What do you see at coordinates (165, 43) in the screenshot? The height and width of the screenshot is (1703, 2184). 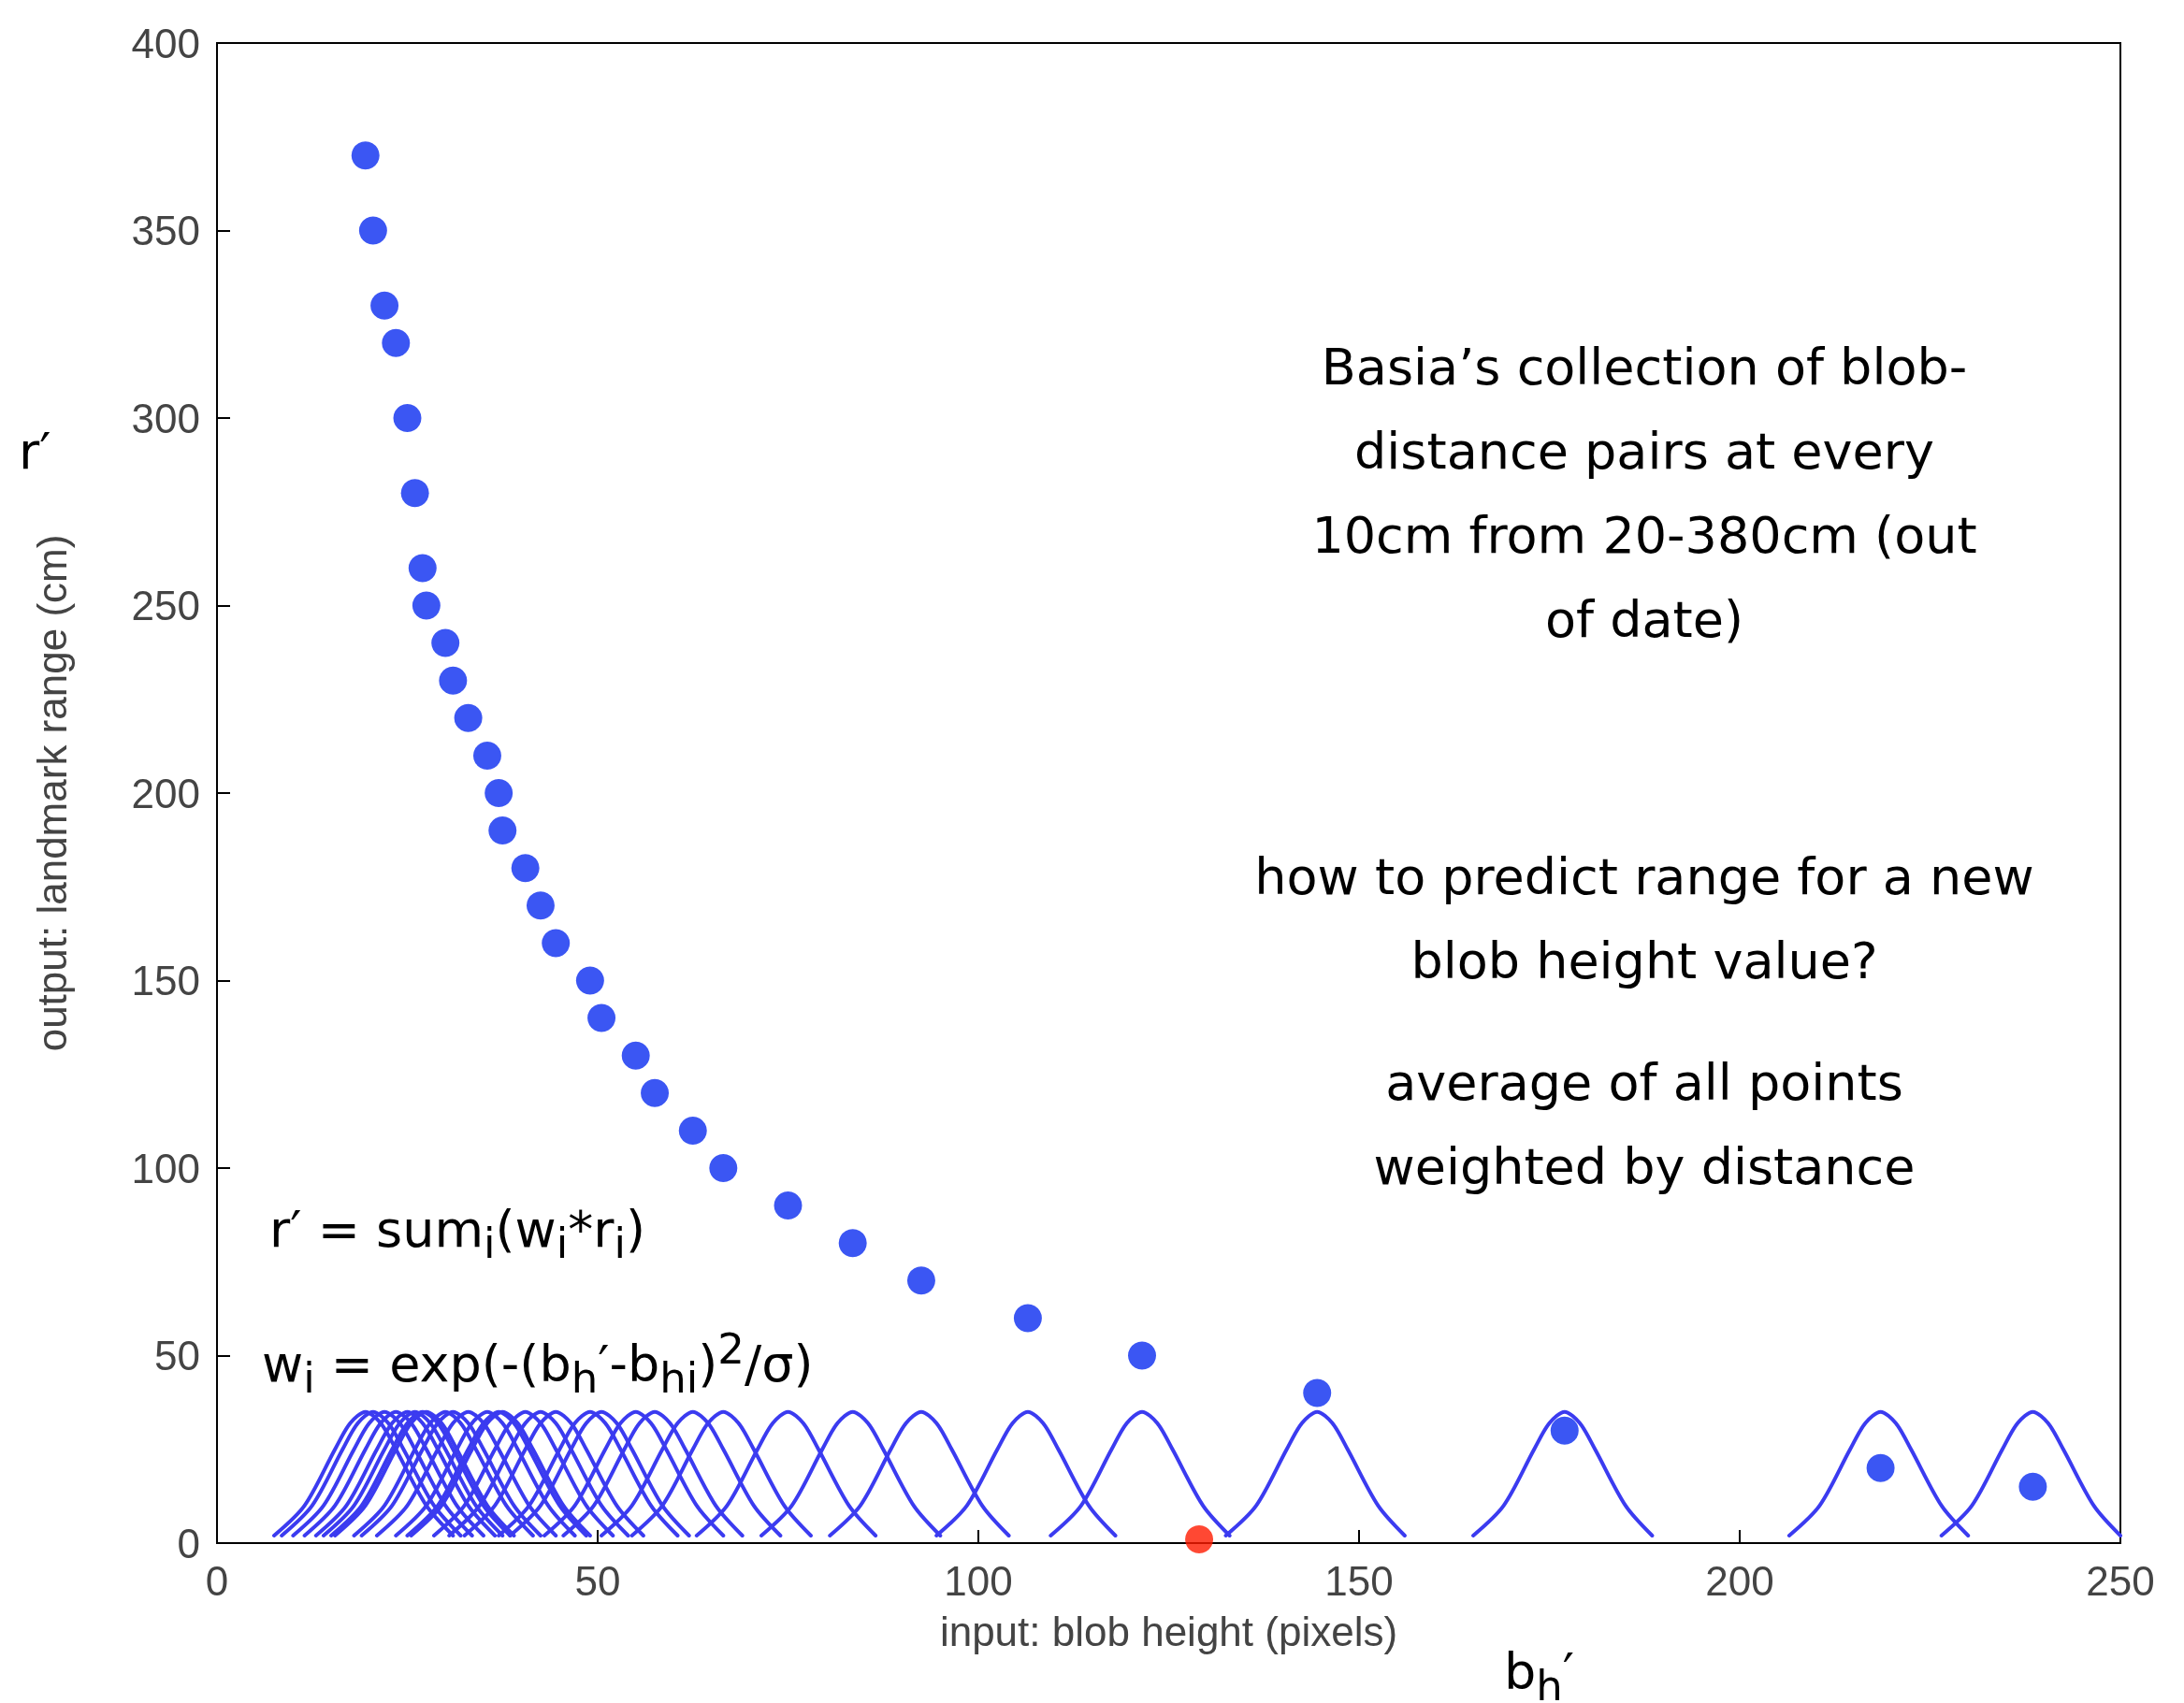 I see `y-tick-label: 400` at bounding box center [165, 43].